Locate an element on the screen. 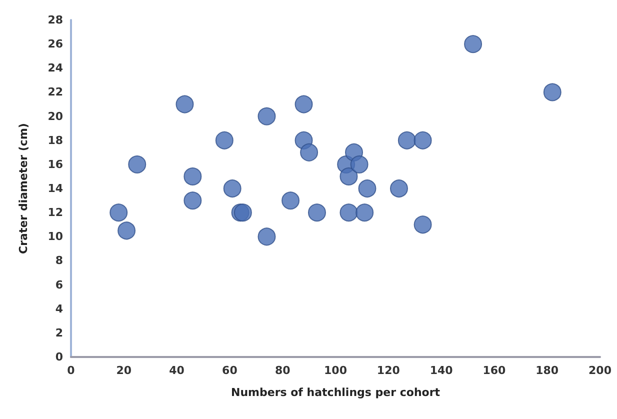 This screenshot has width=617, height=419. x-tick-label: 80 is located at coordinates (282, 370).